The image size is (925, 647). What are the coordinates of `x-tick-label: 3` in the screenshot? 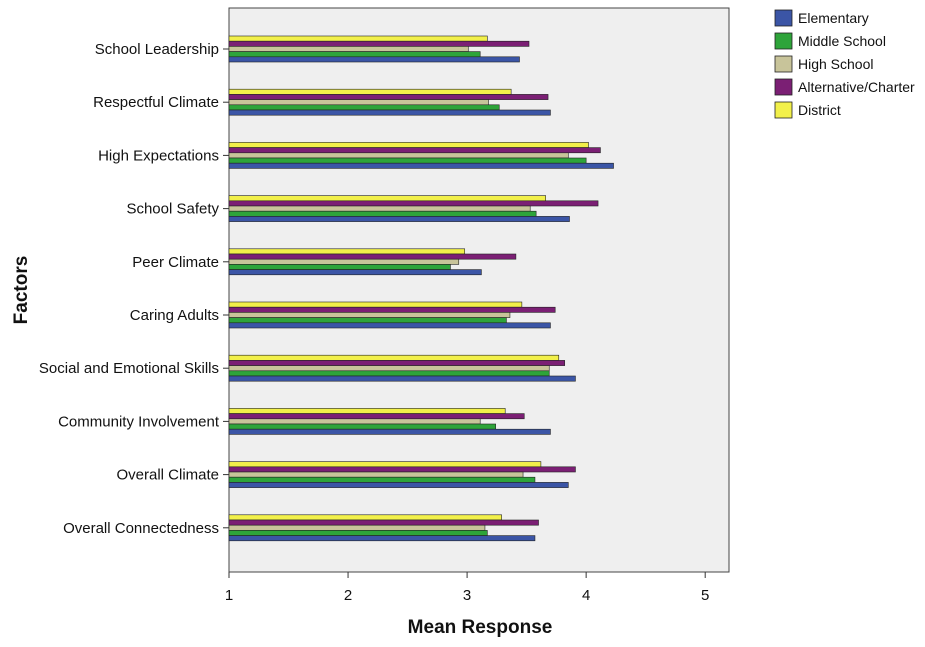 It's located at (467, 595).